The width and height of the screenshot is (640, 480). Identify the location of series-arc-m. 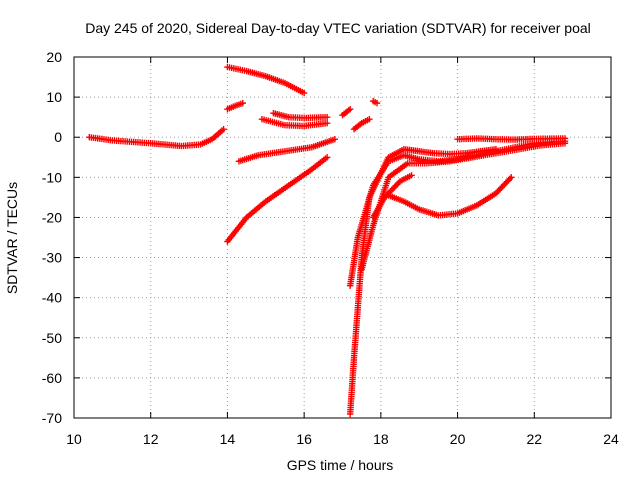
(463, 206).